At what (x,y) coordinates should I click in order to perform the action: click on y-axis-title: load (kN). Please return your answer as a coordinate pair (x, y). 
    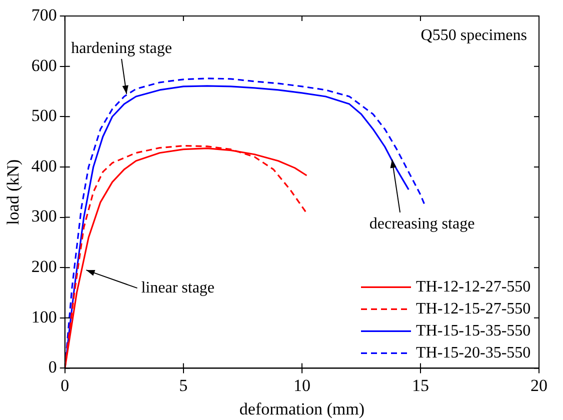
    Looking at the image, I should click on (13, 192).